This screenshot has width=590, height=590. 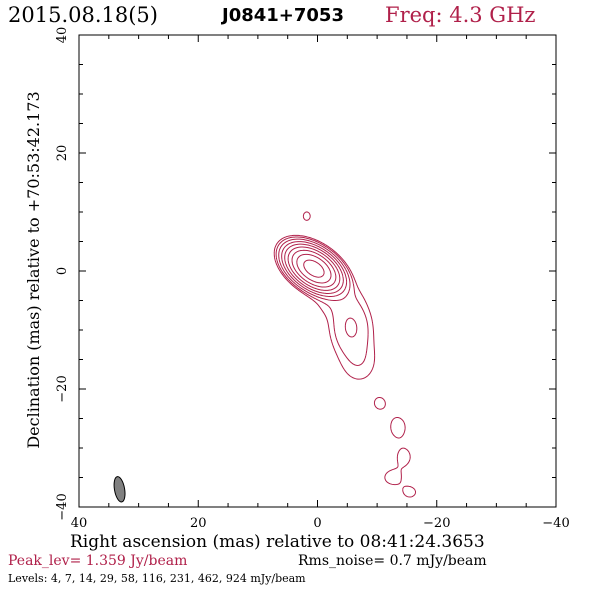 What do you see at coordinates (460, 15) in the screenshot?
I see `frequency-label: Freq: 4.3 GHz` at bounding box center [460, 15].